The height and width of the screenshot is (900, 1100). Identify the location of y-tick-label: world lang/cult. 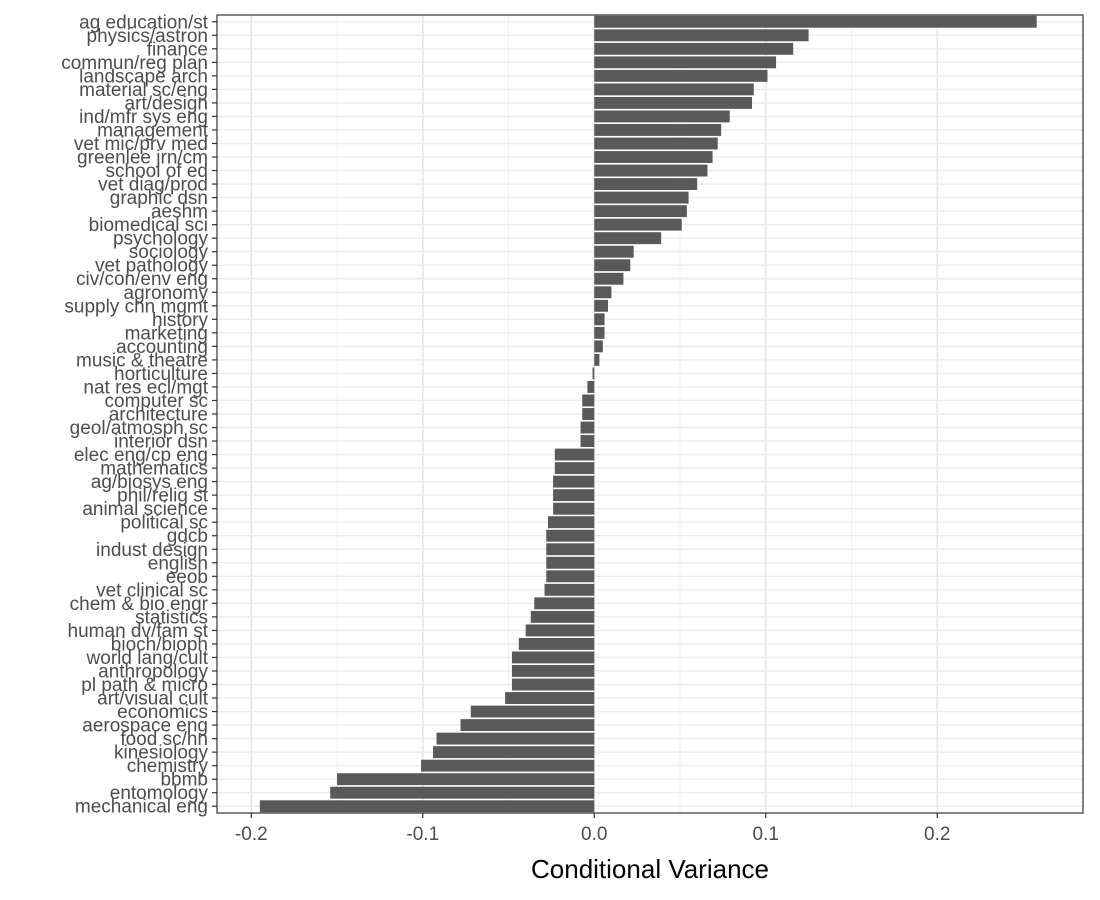
(147, 658).